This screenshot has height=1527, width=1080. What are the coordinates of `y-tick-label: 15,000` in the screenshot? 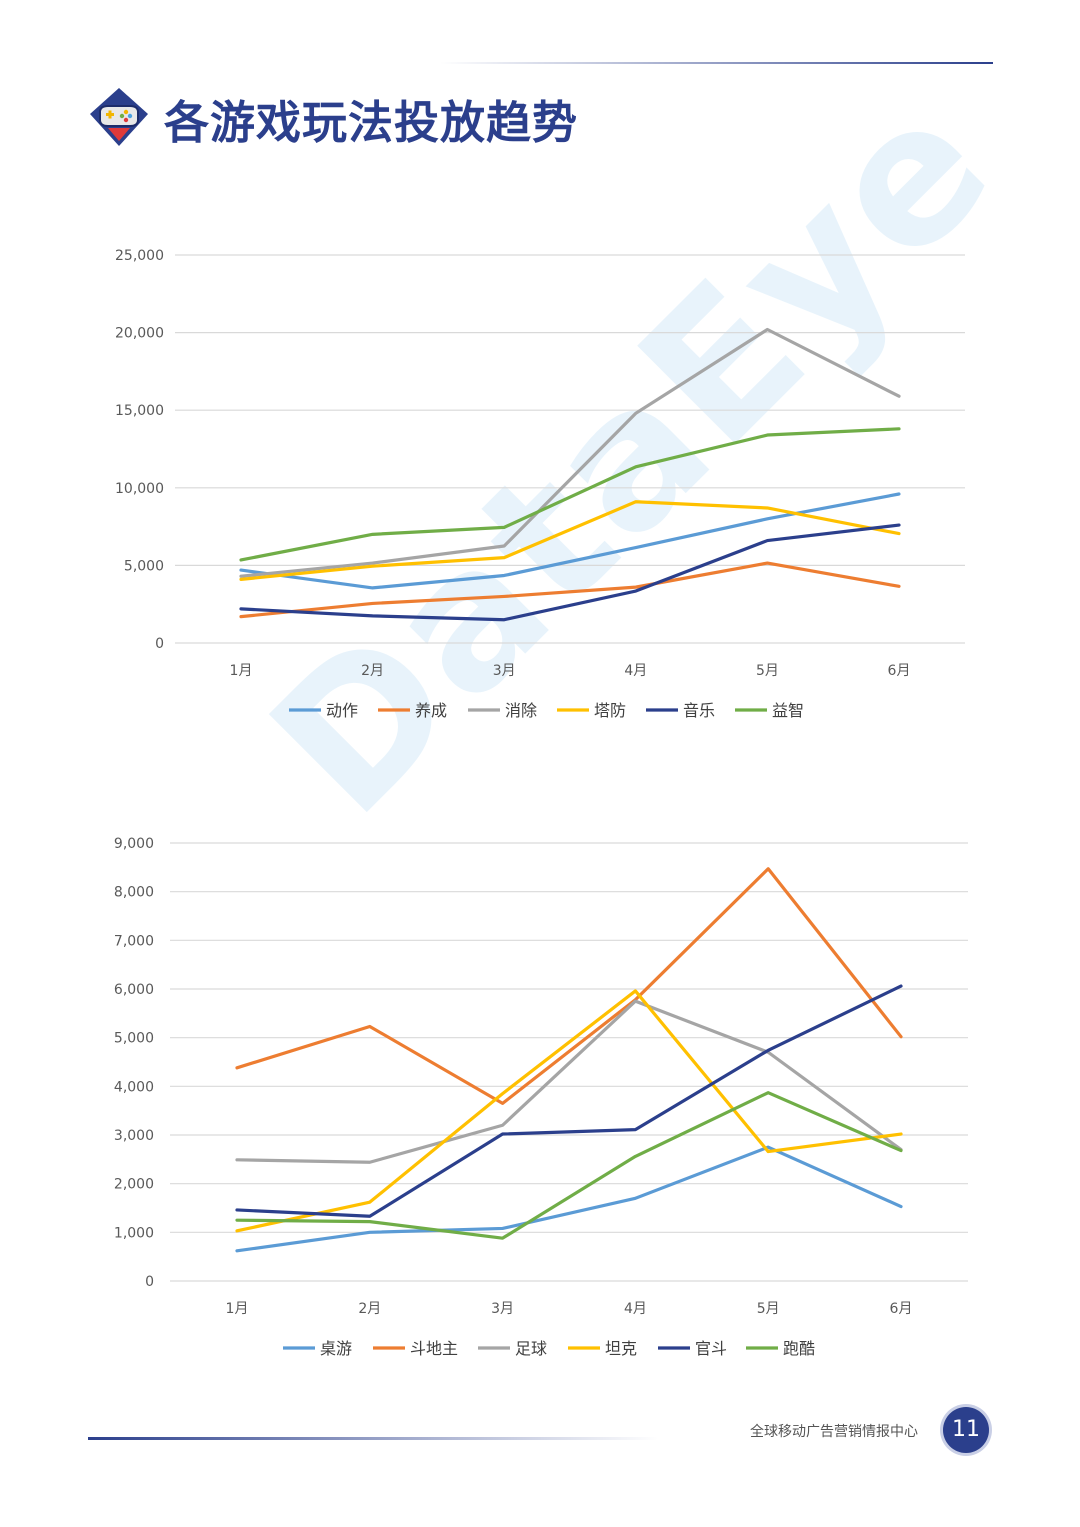 It's located at (139, 411).